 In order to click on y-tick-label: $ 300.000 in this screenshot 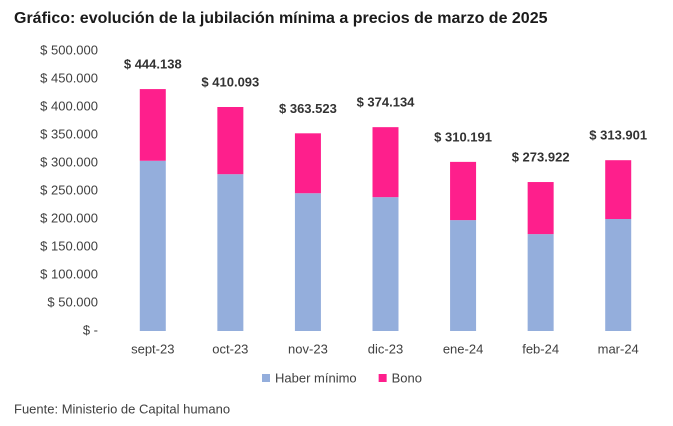, I will do `click(69, 161)`.